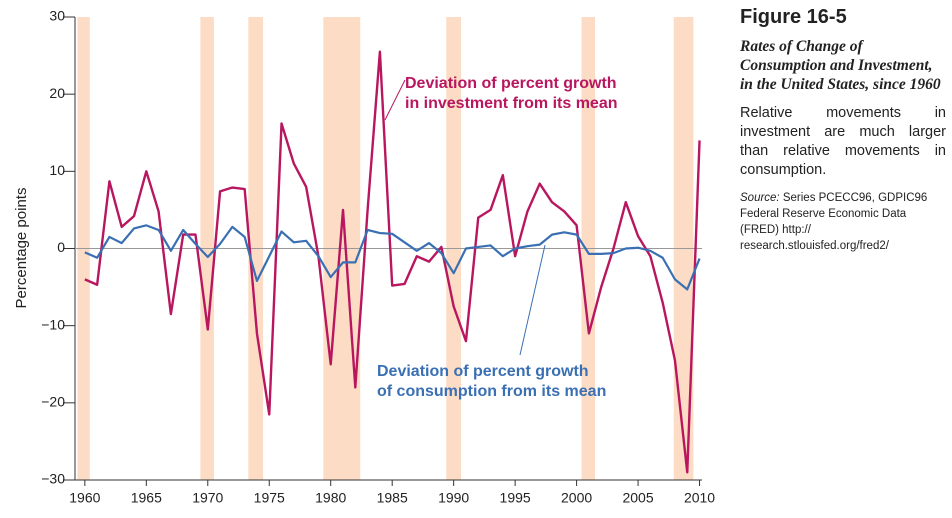 This screenshot has width=952, height=518. I want to click on x-tick-label: 1965, so click(146, 498).